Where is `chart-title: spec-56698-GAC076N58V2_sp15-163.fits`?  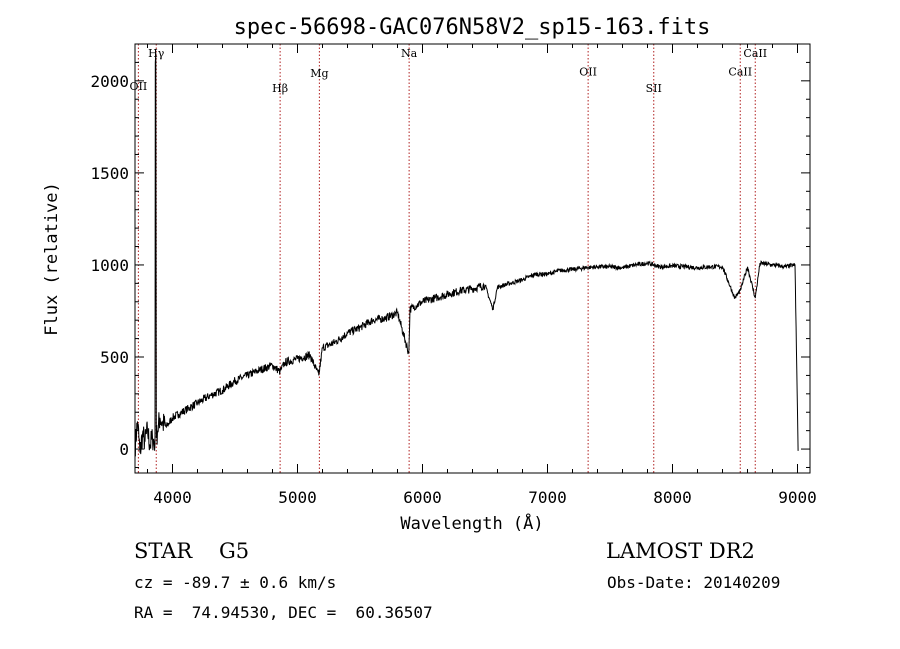
chart-title: spec-56698-GAC076N58V2_sp15-163.fits is located at coordinates (472, 27).